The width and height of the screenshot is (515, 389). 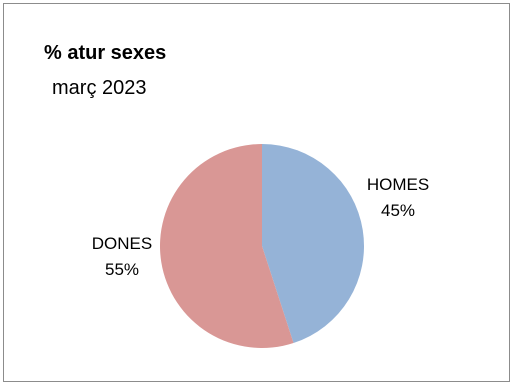 I want to click on slice-percent-homes: 45%, so click(x=398, y=210).